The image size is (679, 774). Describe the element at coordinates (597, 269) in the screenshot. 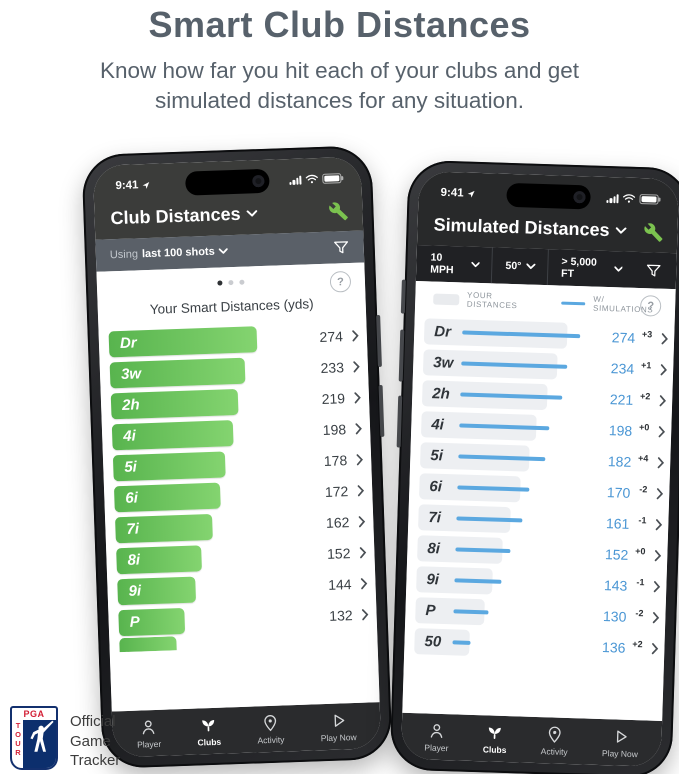

I see `altitude-filter-dropdown: > 5,000 FT` at that location.